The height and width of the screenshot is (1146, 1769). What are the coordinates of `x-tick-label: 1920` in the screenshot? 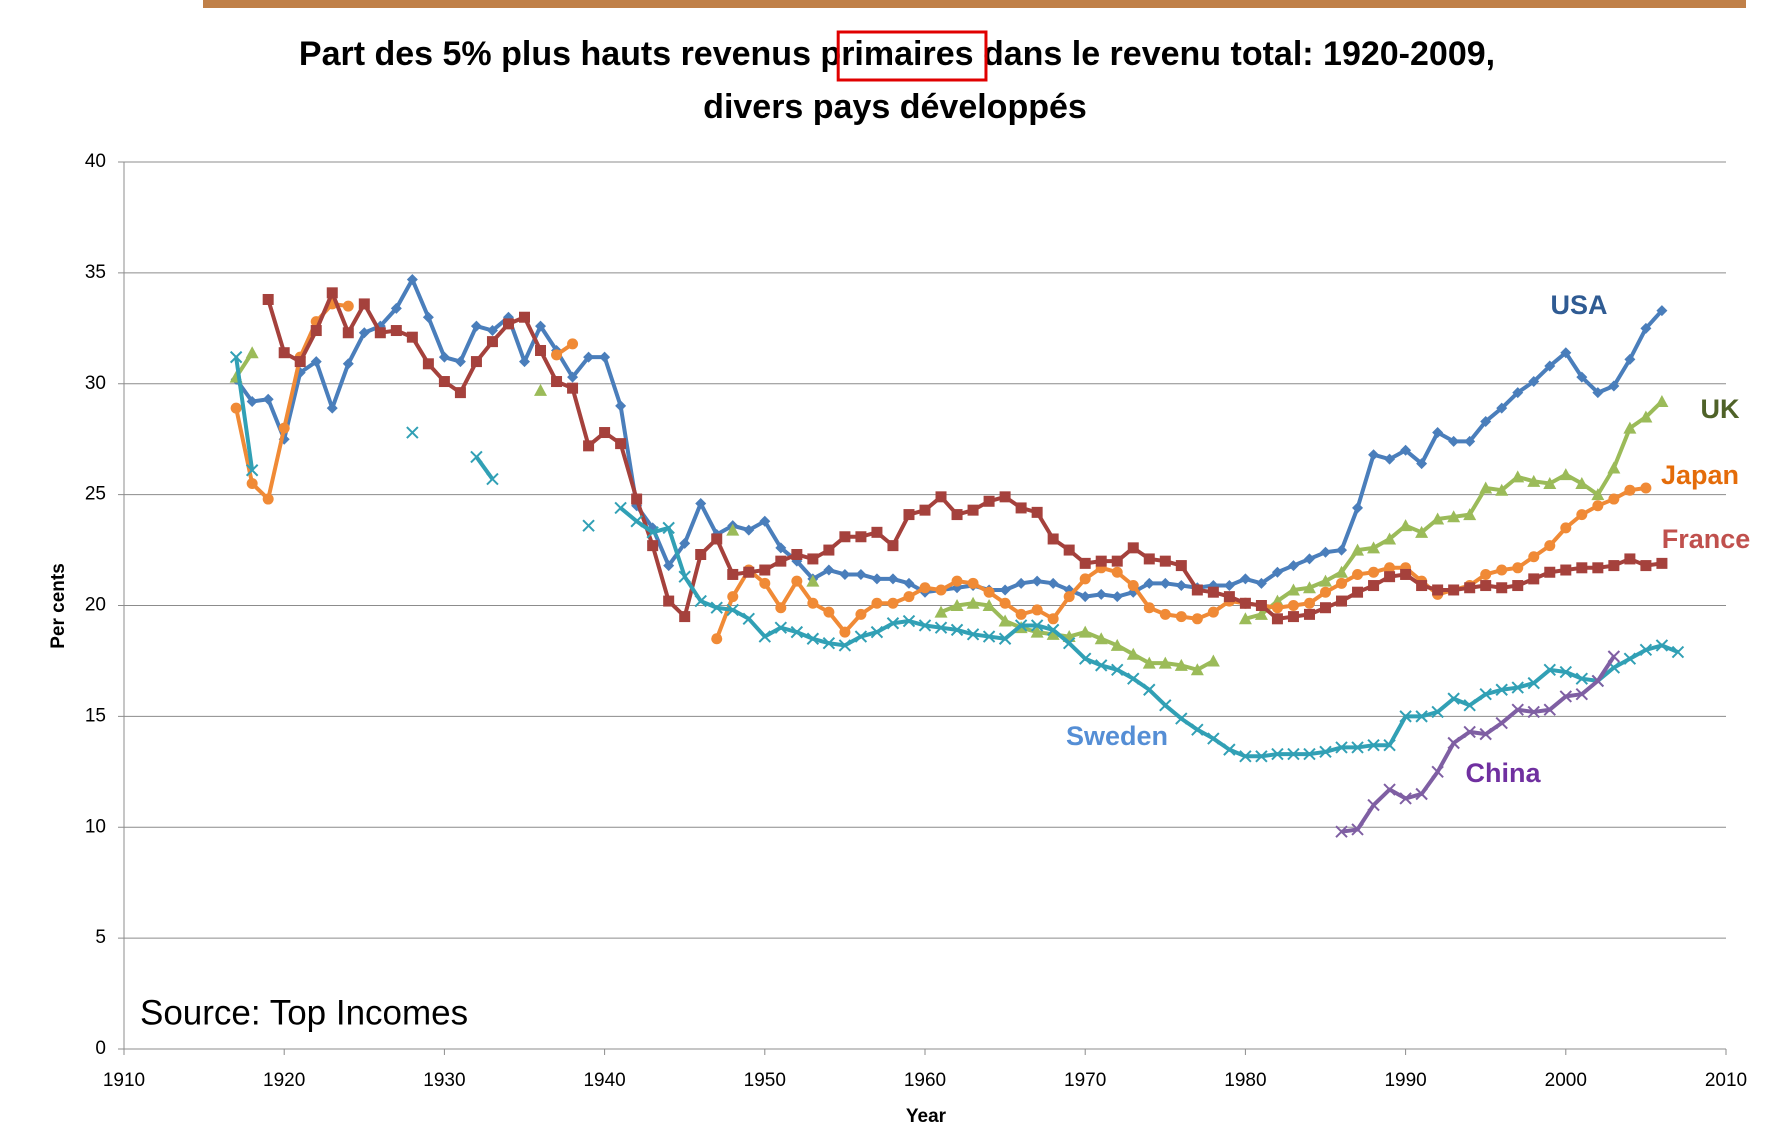 It's located at (284, 1080).